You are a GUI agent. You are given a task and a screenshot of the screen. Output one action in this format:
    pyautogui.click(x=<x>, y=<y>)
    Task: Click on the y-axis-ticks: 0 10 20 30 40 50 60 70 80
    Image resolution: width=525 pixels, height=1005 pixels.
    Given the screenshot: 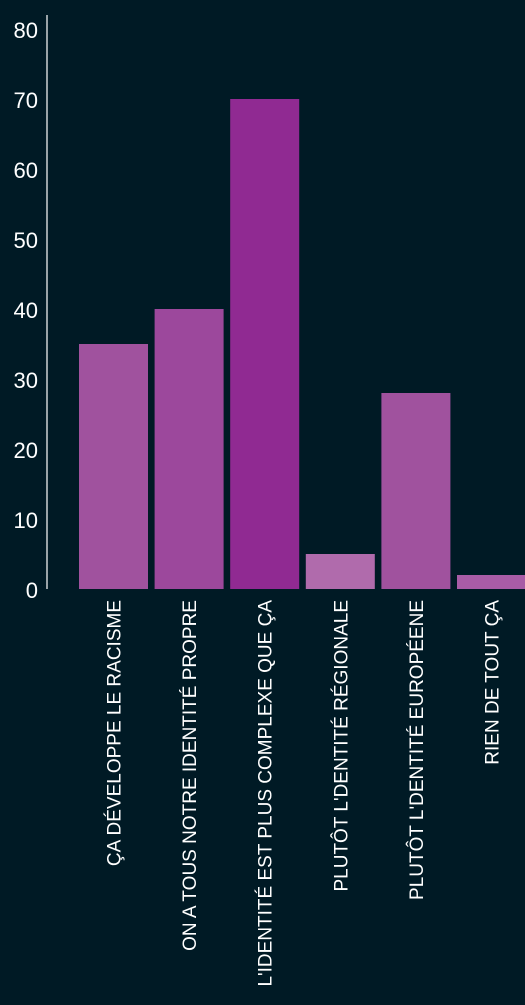 What is the action you would take?
    pyautogui.click(x=26, y=310)
    